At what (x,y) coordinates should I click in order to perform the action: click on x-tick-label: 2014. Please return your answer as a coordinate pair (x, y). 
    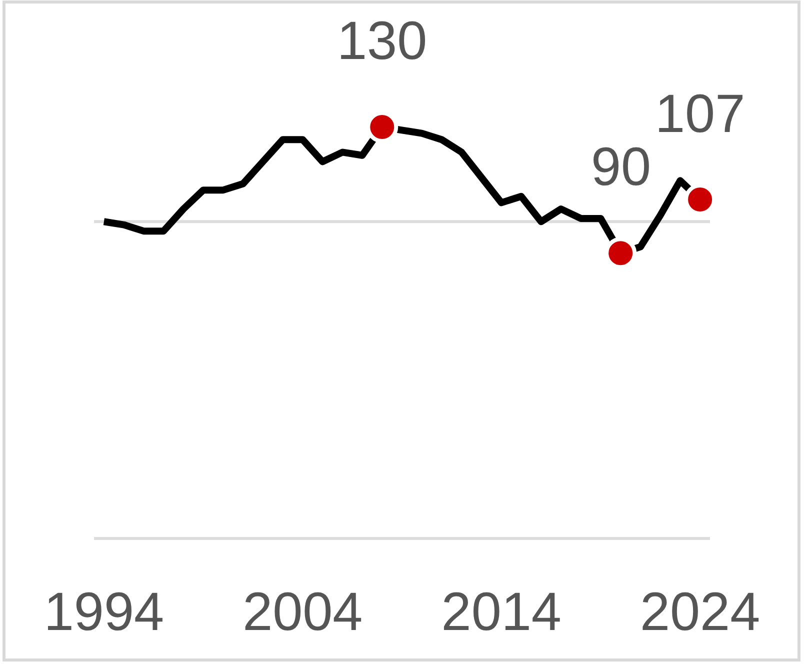
    Looking at the image, I should click on (501, 612).